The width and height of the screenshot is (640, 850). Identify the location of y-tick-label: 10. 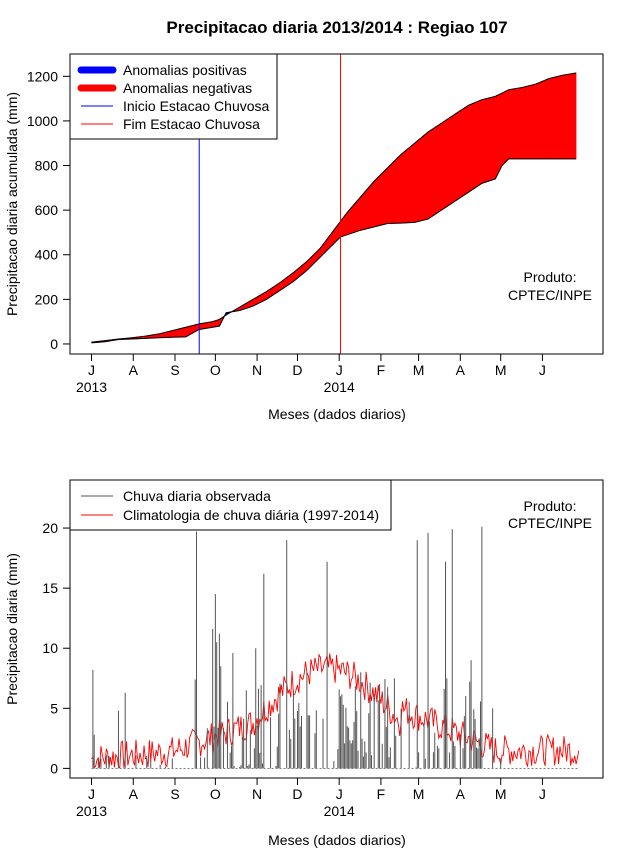
(50, 648).